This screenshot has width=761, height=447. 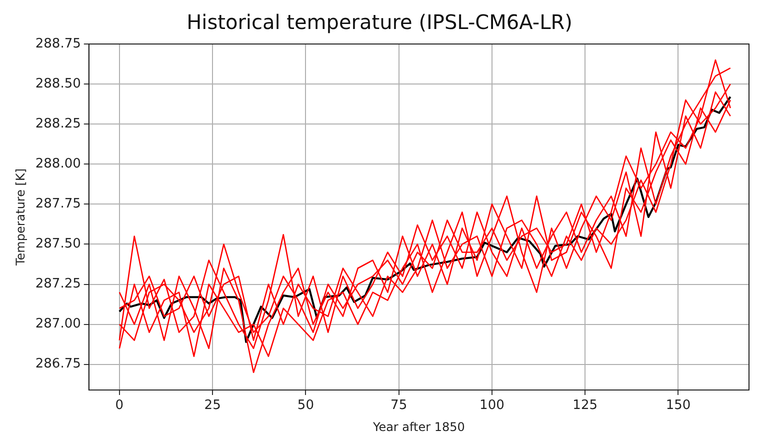 I want to click on y-tick-label: 286.75, so click(x=58, y=364).